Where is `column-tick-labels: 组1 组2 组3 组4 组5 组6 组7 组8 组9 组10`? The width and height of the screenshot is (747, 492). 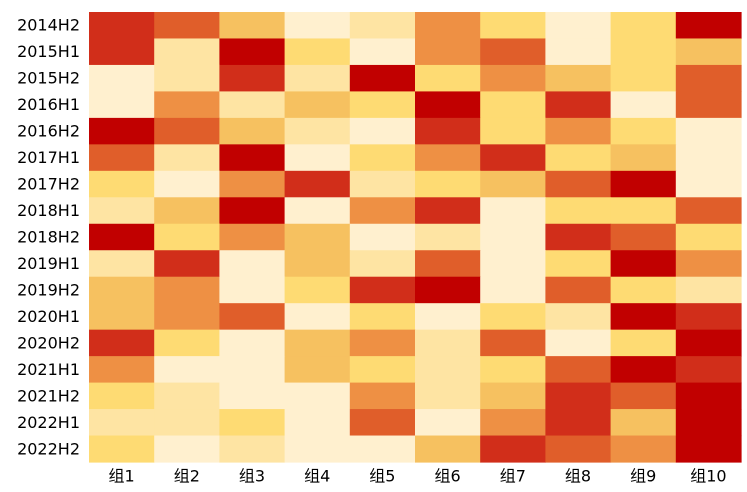
column-tick-labels: 组1 组2 组3 组4 组5 组6 组7 组8 组9 组10 is located at coordinates (418, 476).